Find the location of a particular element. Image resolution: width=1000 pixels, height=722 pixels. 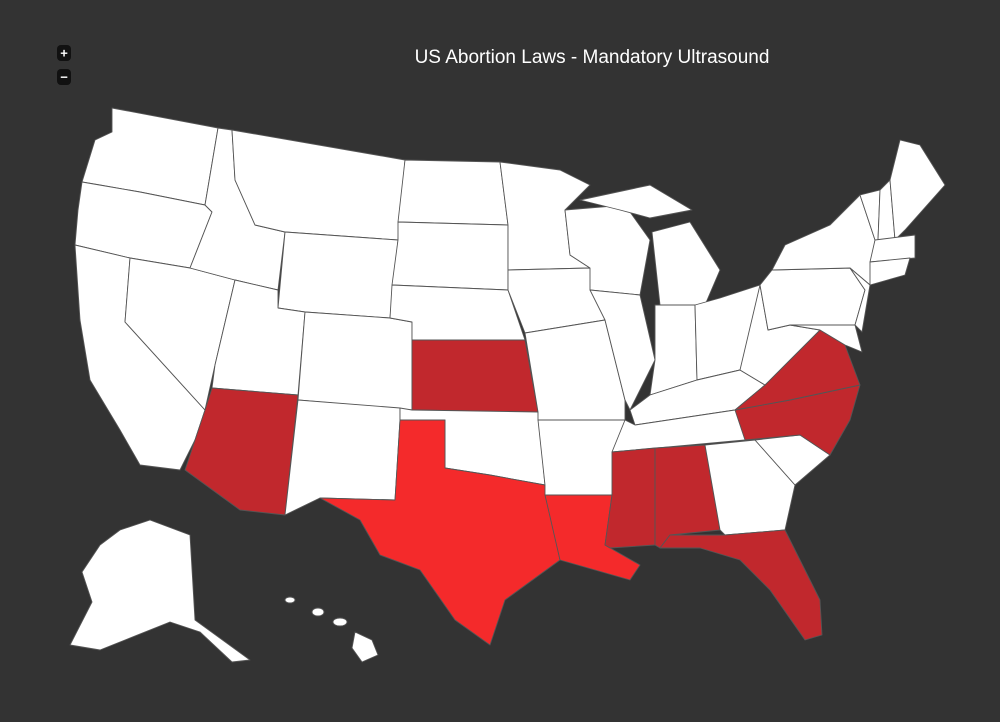

zoom-in-bg is located at coordinates (64, 53).